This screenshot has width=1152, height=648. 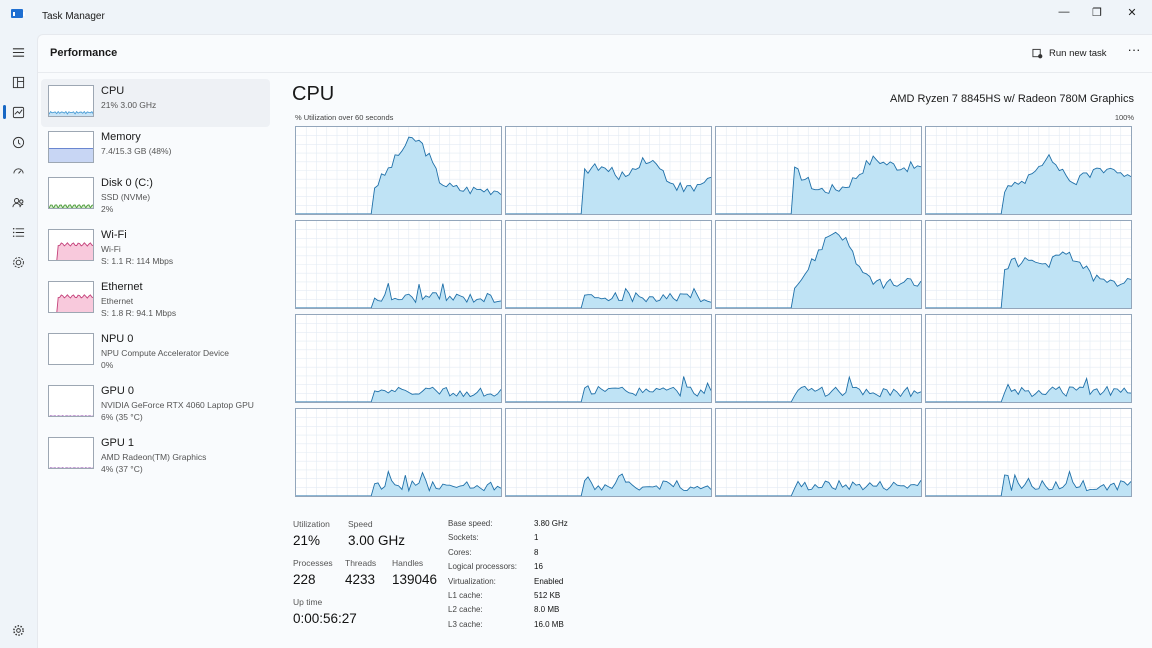 What do you see at coordinates (311, 524) in the screenshot?
I see `utilization-label: Utilization` at bounding box center [311, 524].